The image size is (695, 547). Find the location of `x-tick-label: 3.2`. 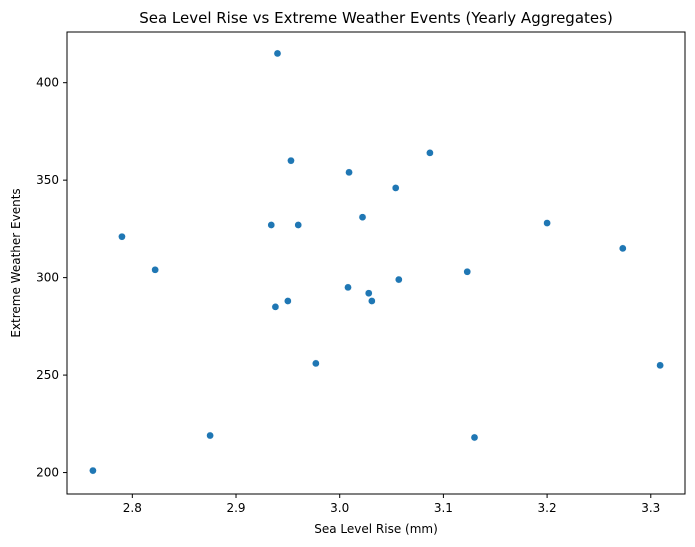

x-tick-label: 3.2 is located at coordinates (547, 508).